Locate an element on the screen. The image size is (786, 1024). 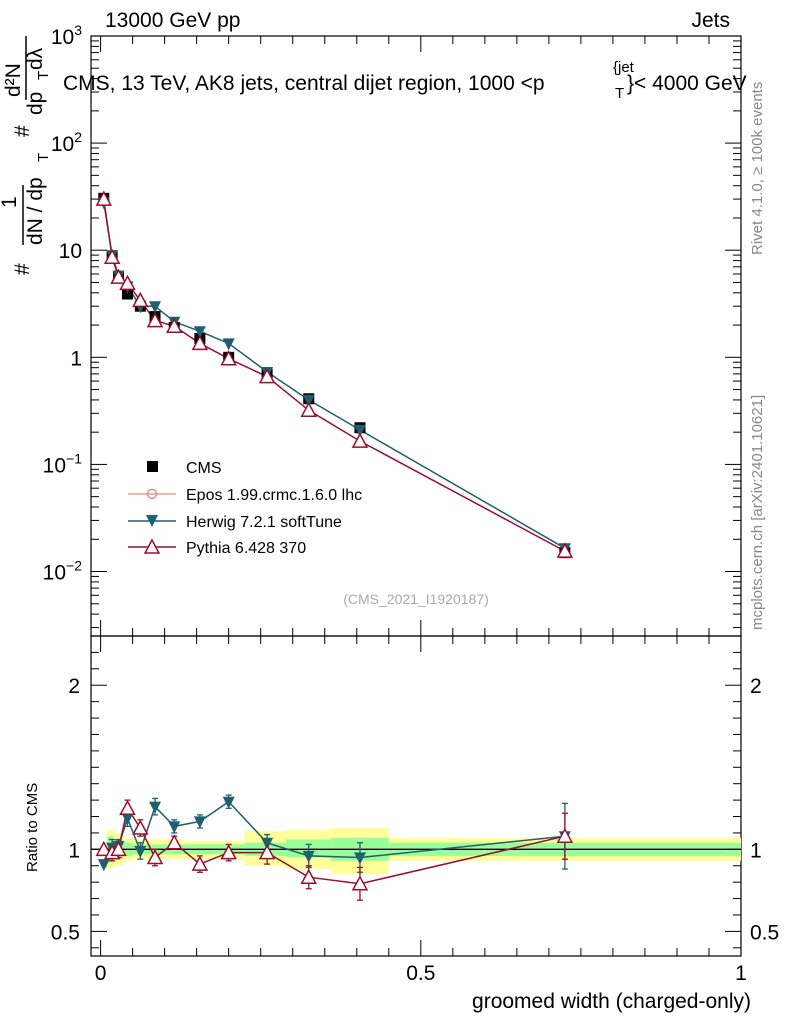
title-sup: {jet is located at coordinates (624, 67).